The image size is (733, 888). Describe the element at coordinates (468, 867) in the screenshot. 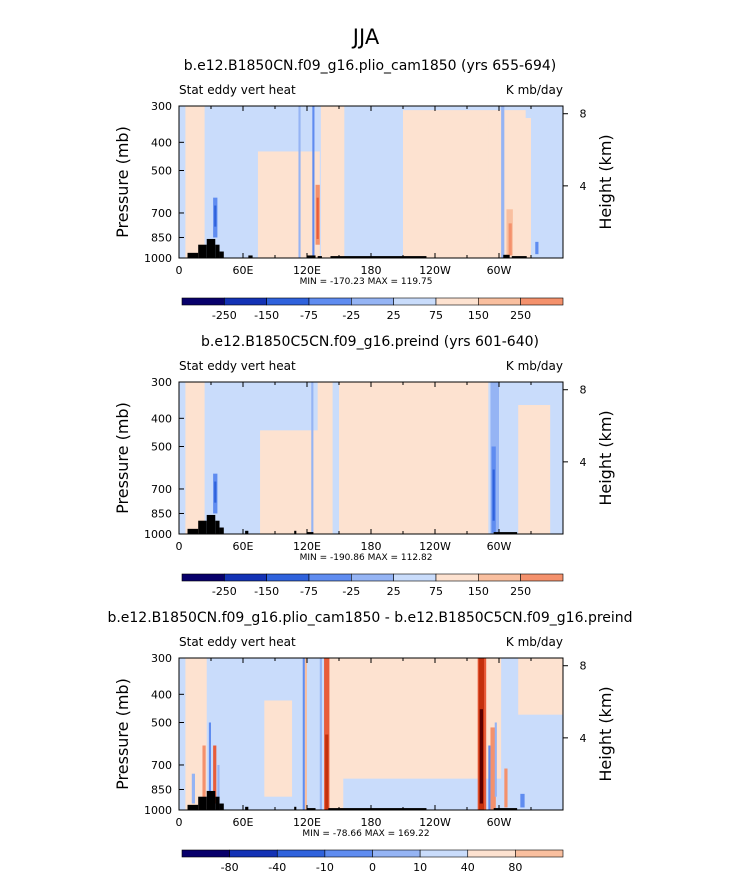

I see `colorbar-label: 40` at that location.